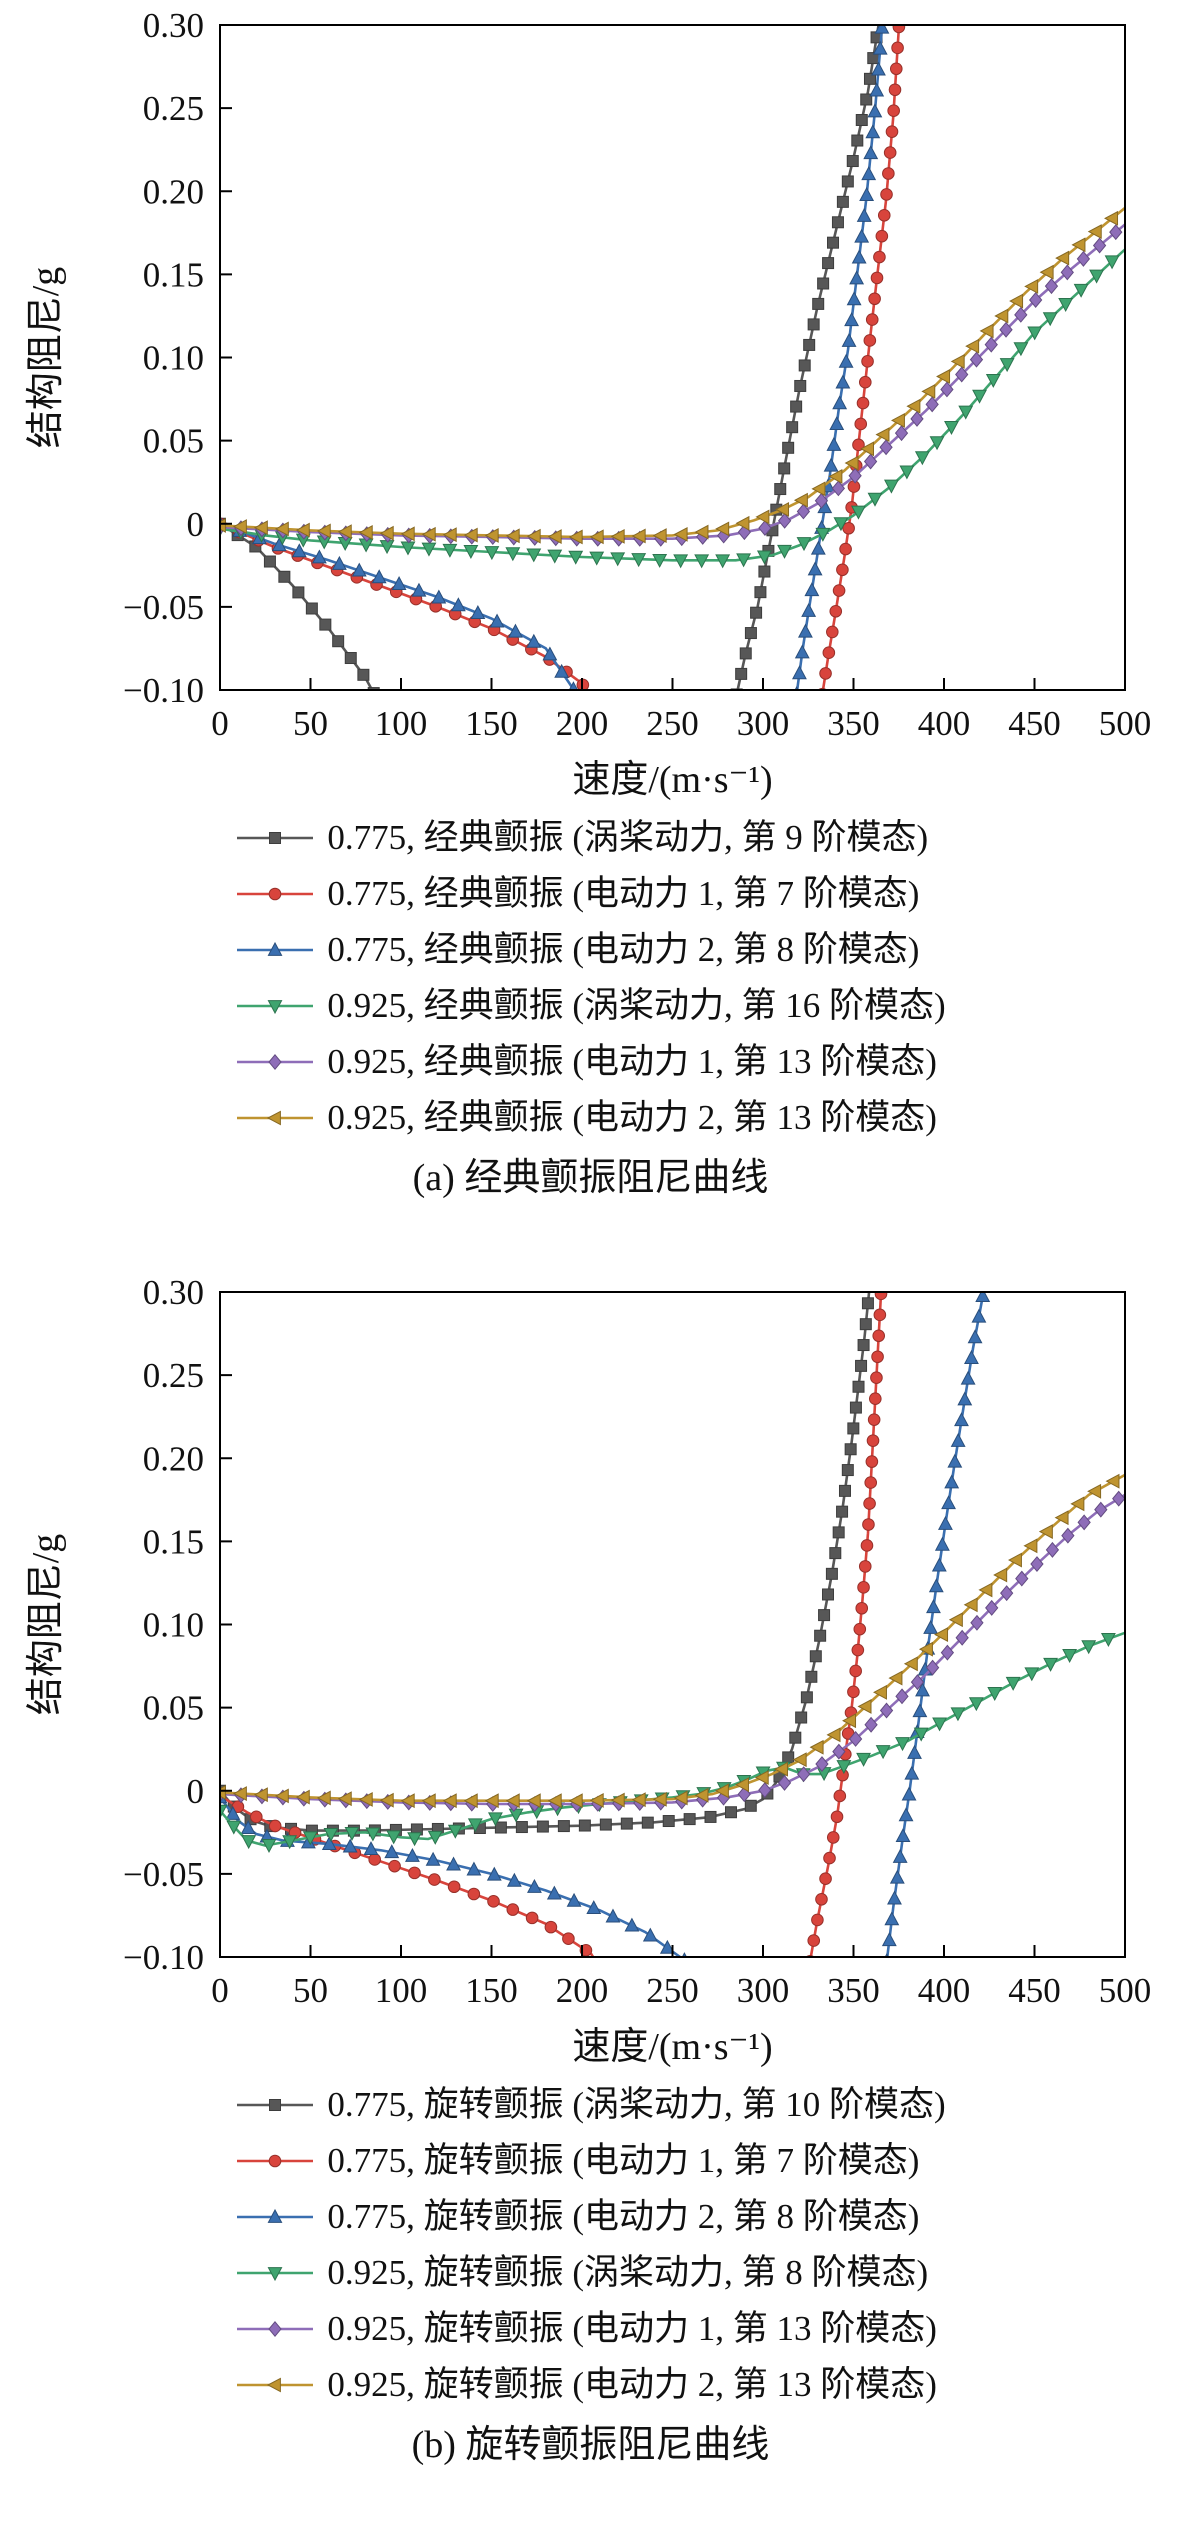 This screenshot has height=2535, width=1181. What do you see at coordinates (590, 1178) in the screenshot?
I see `caption-a: (a) 经典颤振阻尼曲线` at bounding box center [590, 1178].